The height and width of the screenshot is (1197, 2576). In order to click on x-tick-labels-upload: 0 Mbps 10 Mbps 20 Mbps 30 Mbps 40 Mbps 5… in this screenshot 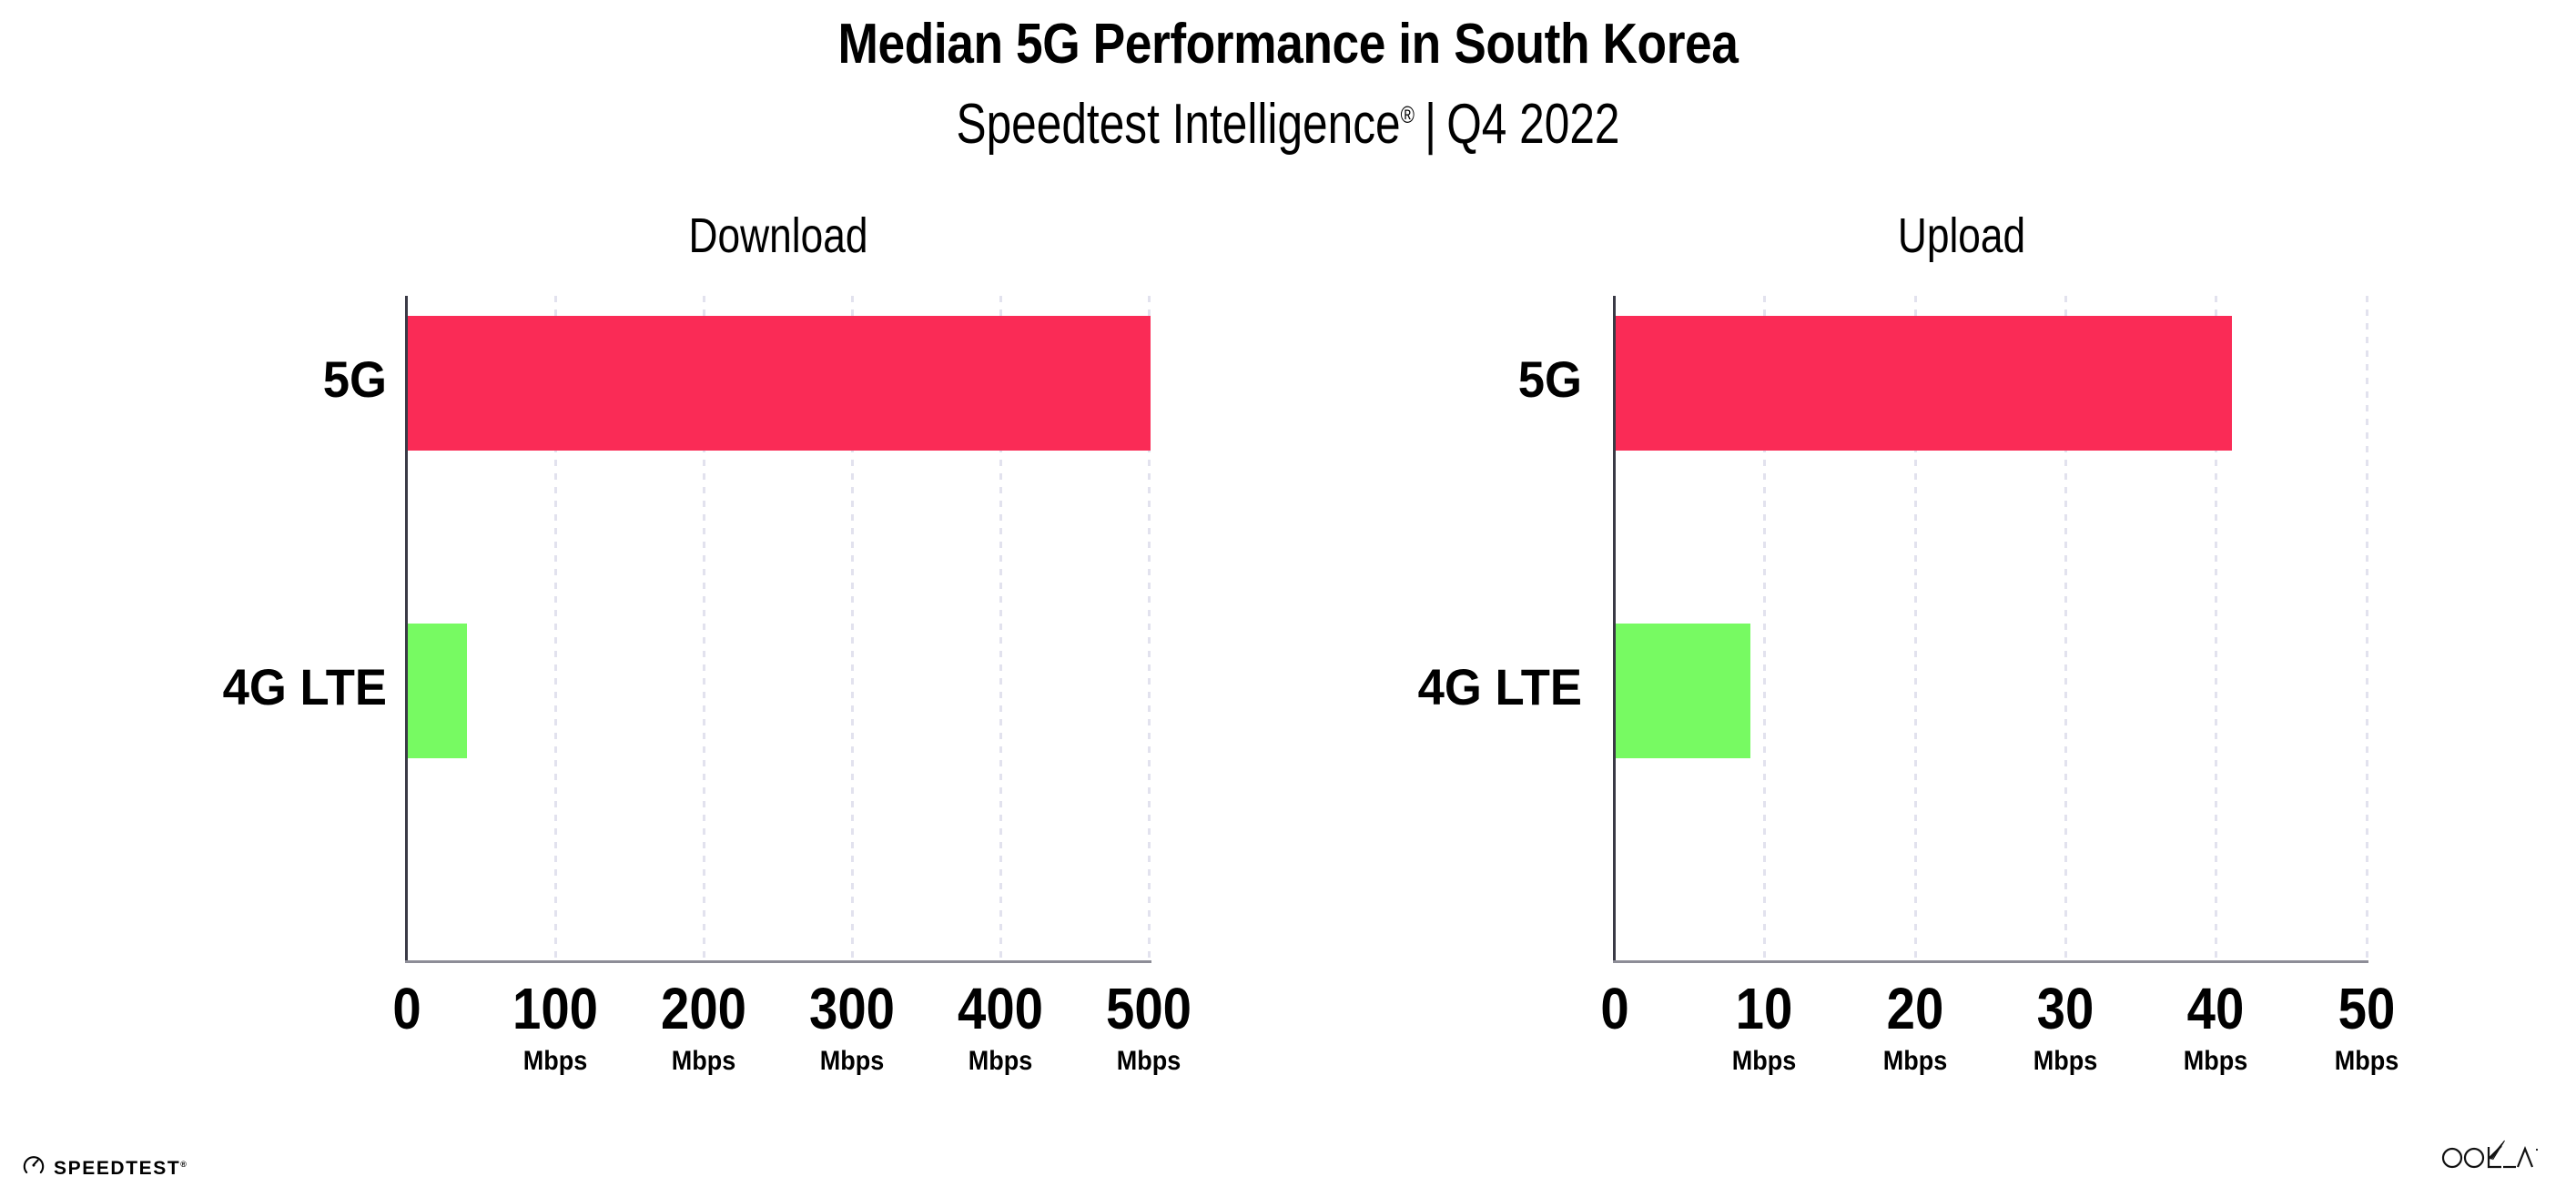, I will do `click(1999, 1038)`.